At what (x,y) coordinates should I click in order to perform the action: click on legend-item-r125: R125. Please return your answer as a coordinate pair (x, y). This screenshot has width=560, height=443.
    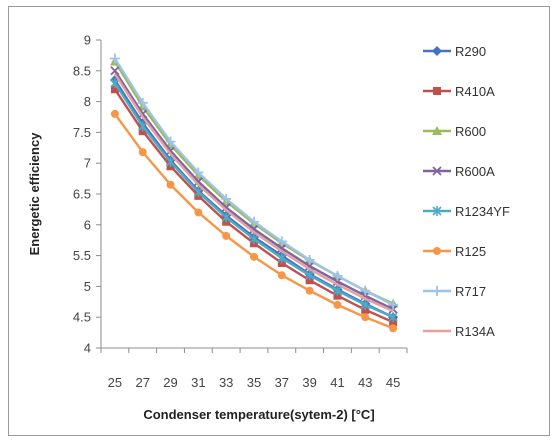
    Looking at the image, I should click on (454, 251).